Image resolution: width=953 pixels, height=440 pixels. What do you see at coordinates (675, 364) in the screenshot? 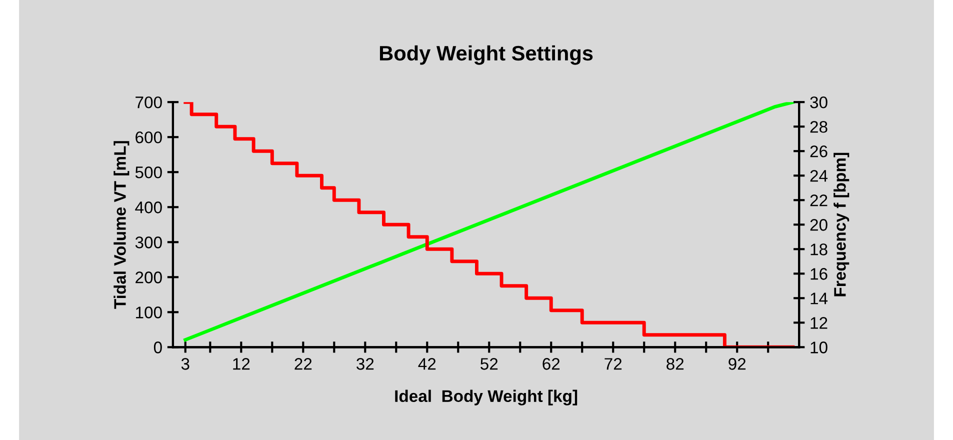
I see `x-tick-label: 82` at bounding box center [675, 364].